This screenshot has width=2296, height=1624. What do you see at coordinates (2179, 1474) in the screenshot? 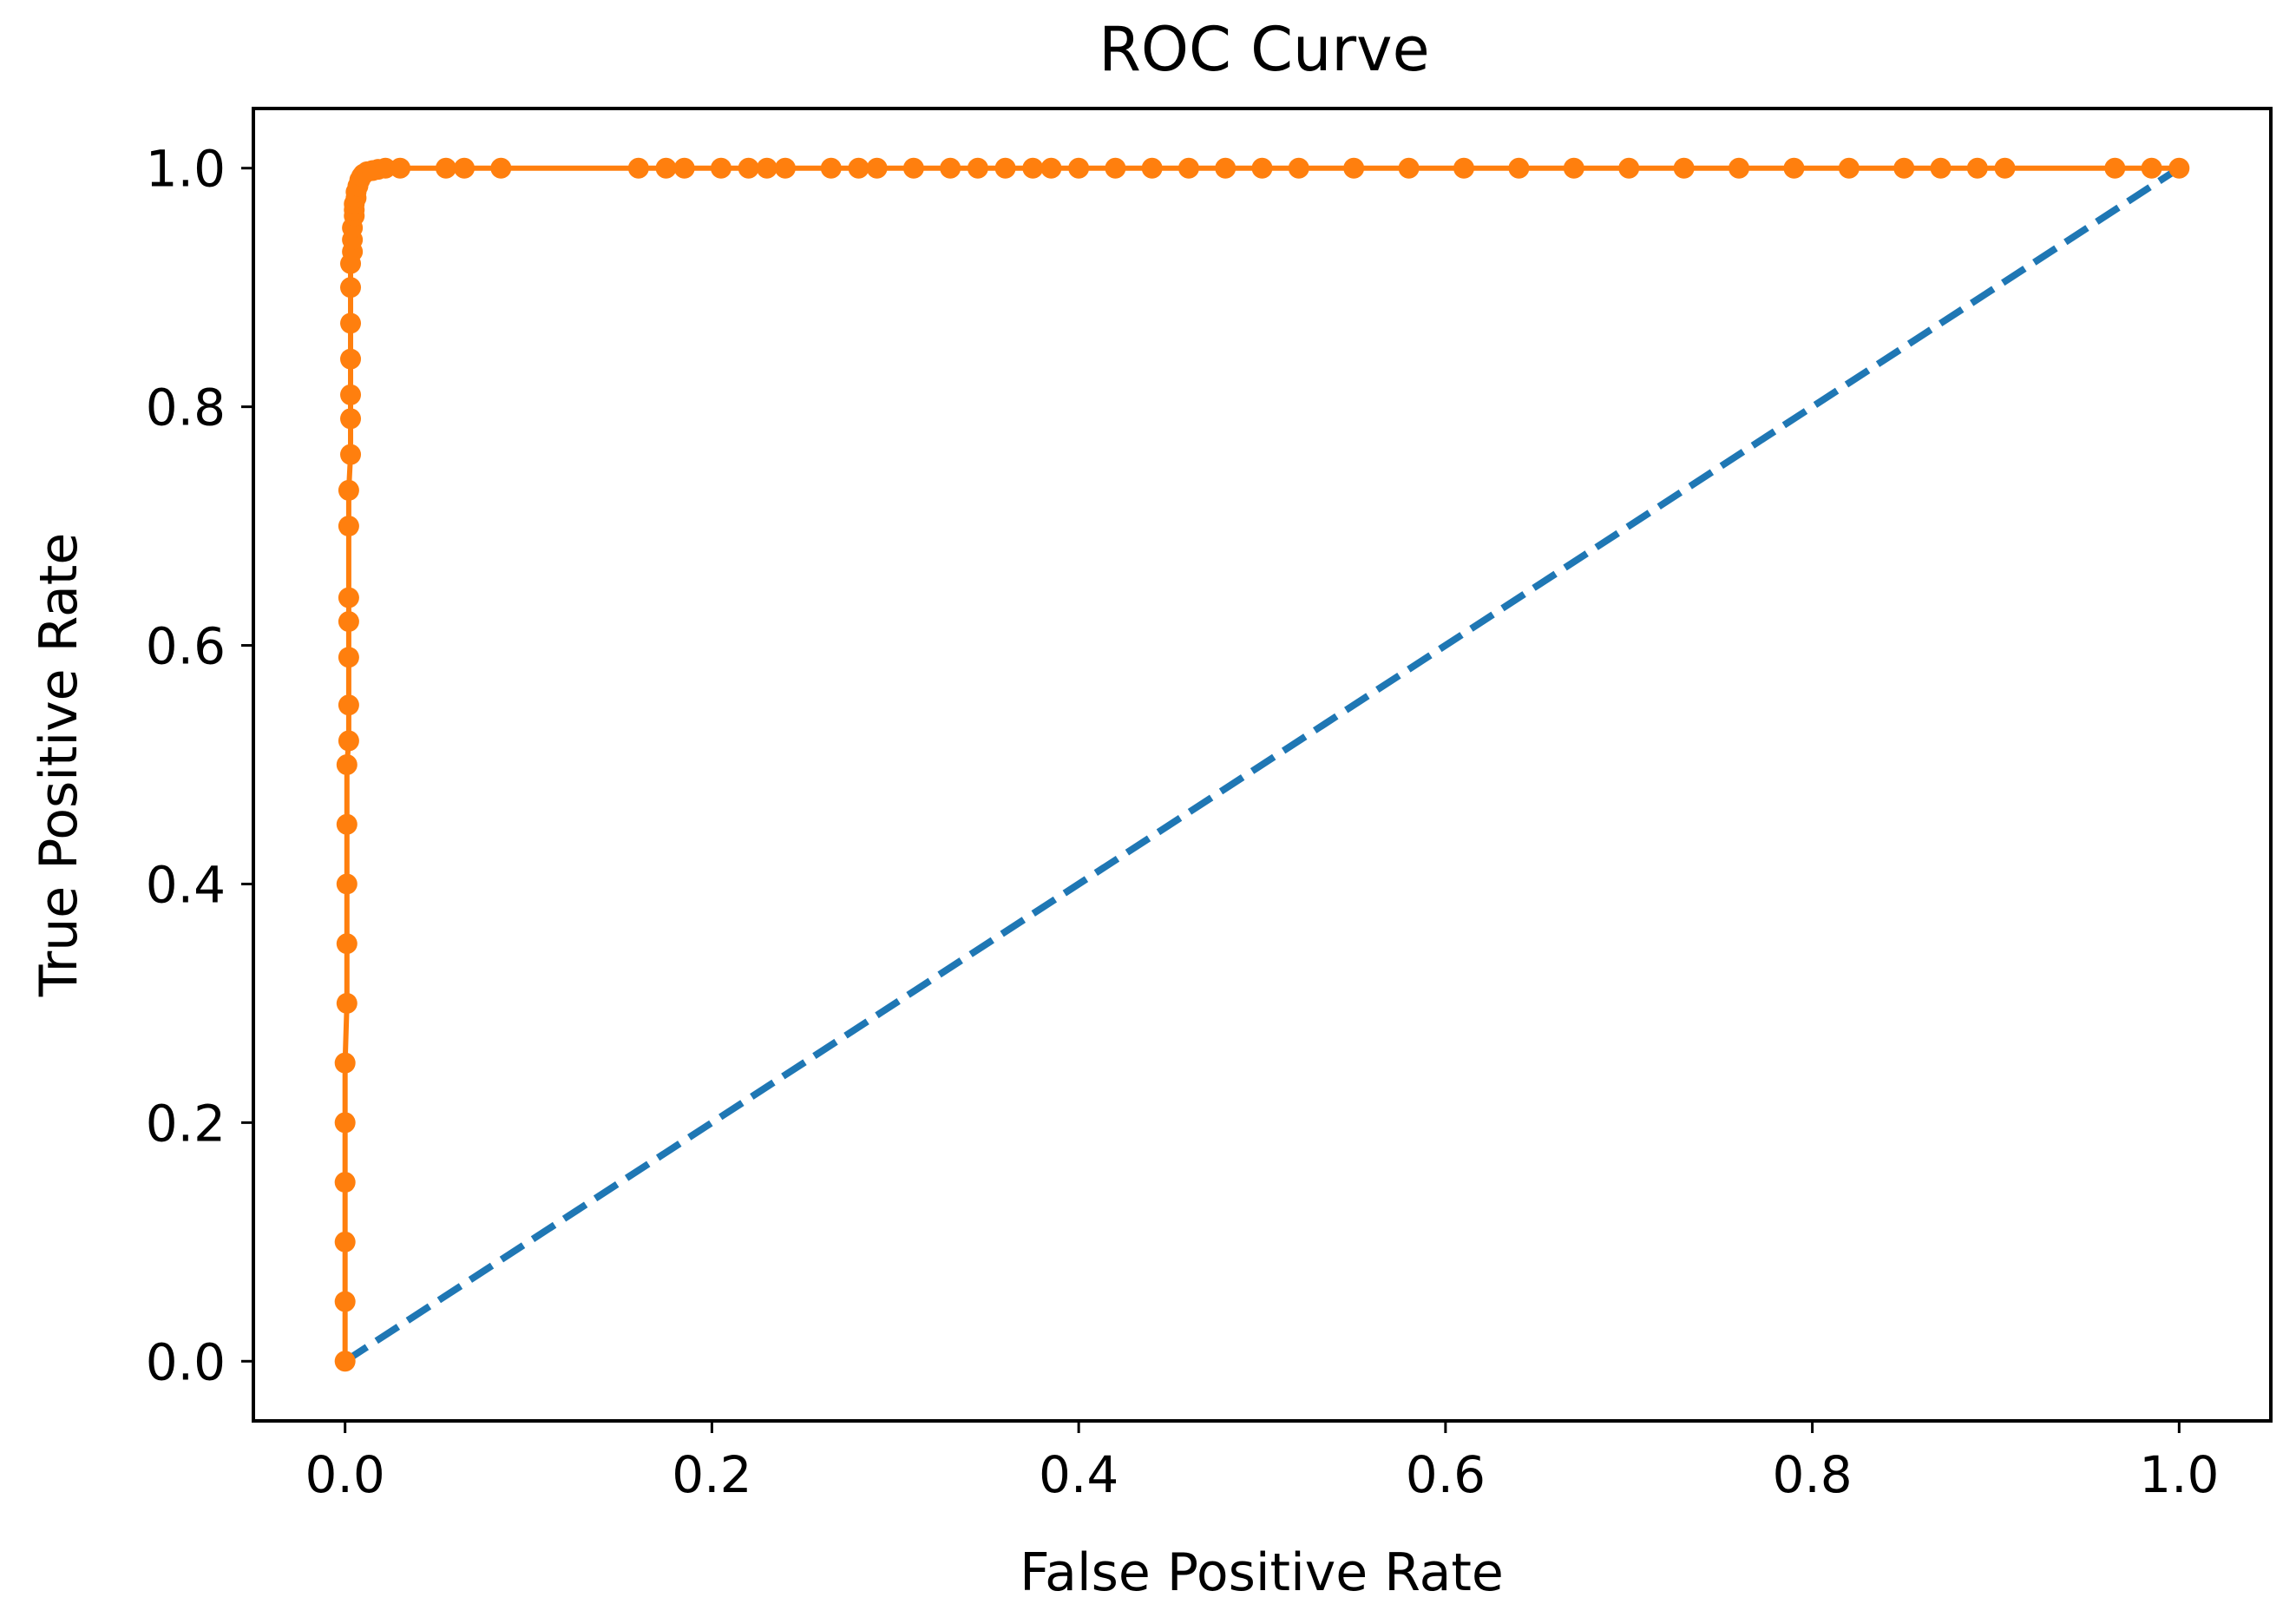
I see `x-tick-label: 1.0` at bounding box center [2179, 1474].